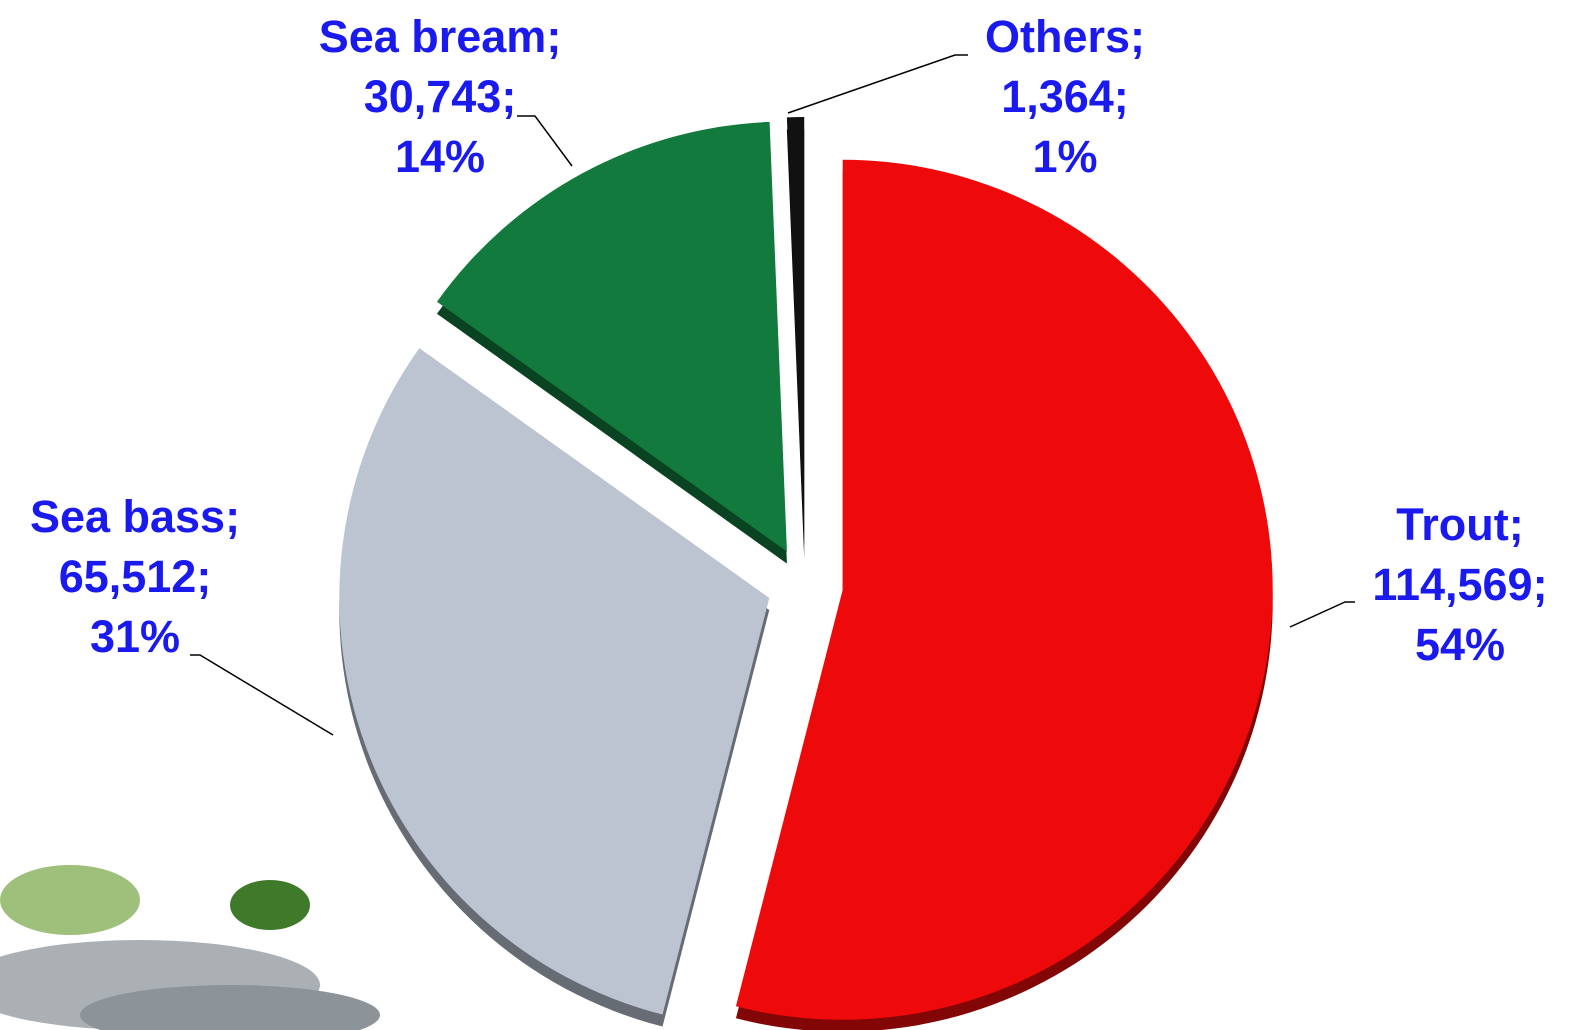 Image resolution: width=1570 pixels, height=1030 pixels. I want to click on percent-label: 1%, so click(1064, 156).